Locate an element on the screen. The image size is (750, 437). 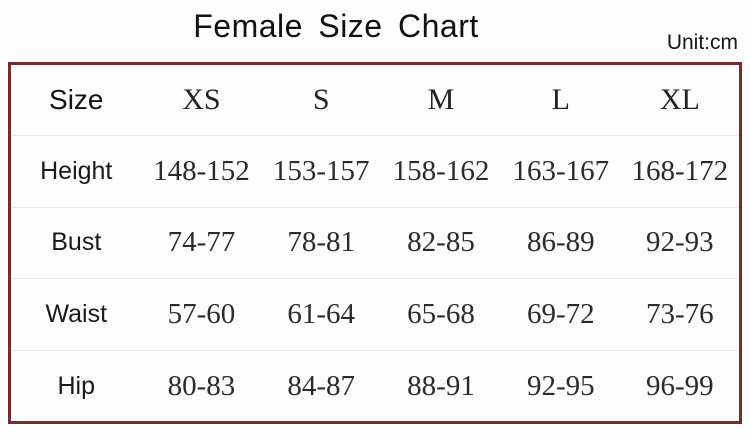
table-cell: 92-93 is located at coordinates (680, 243).